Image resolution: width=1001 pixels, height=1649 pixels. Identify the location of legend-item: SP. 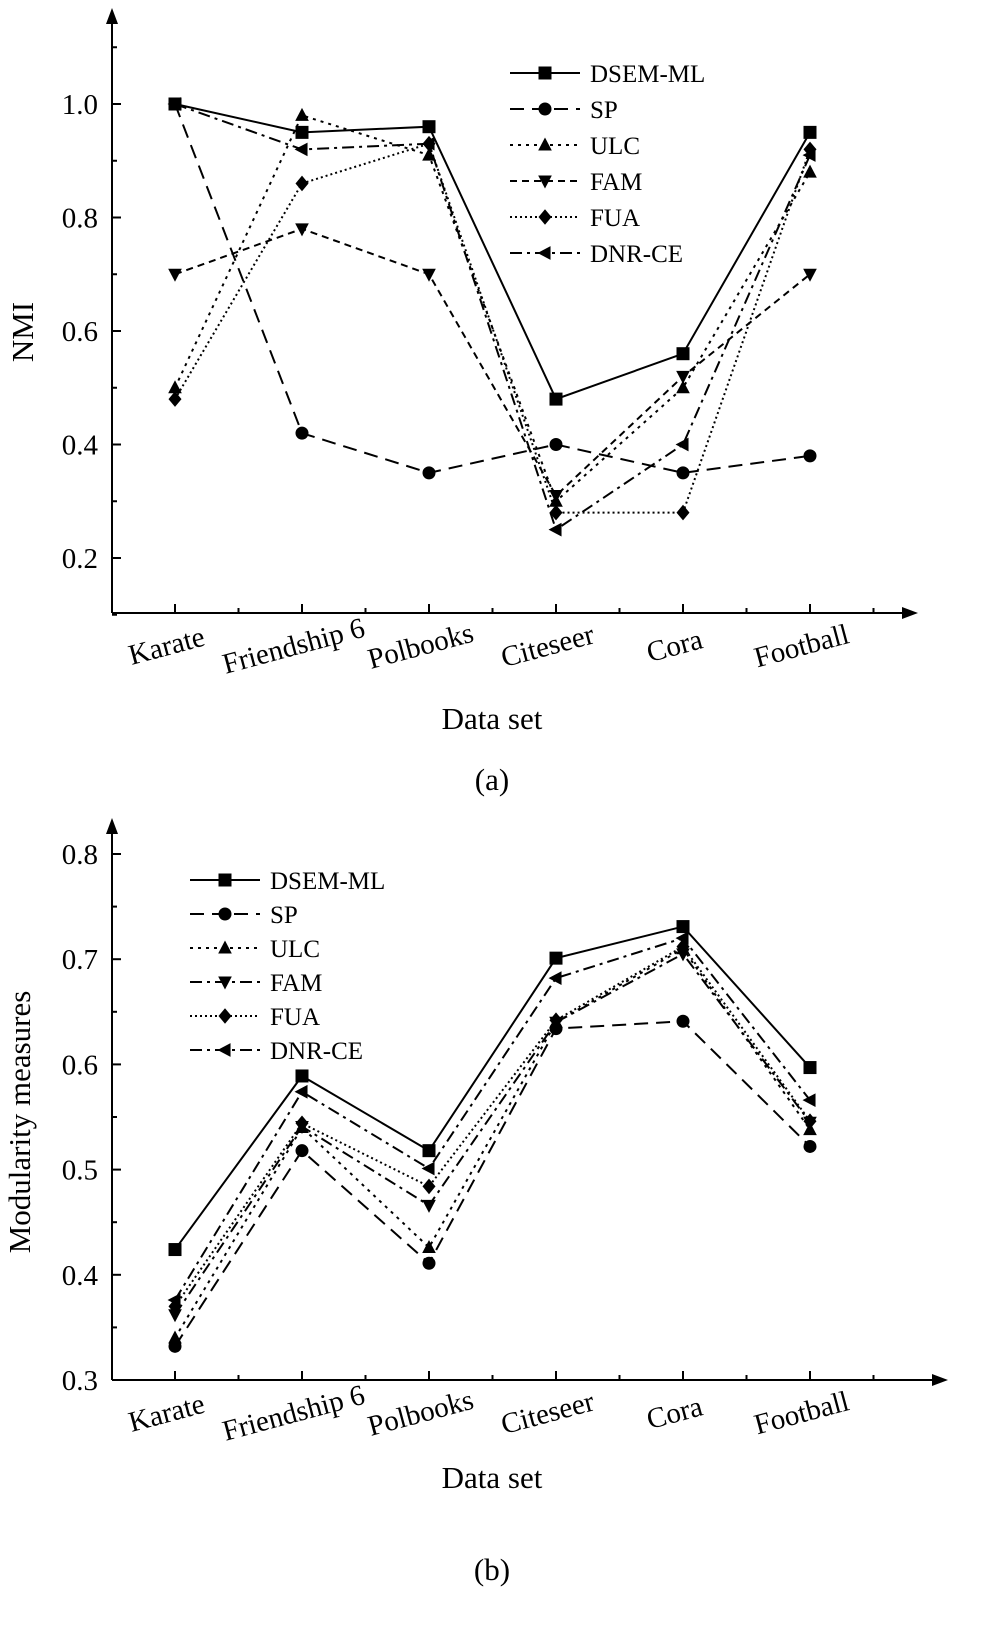
(564, 110).